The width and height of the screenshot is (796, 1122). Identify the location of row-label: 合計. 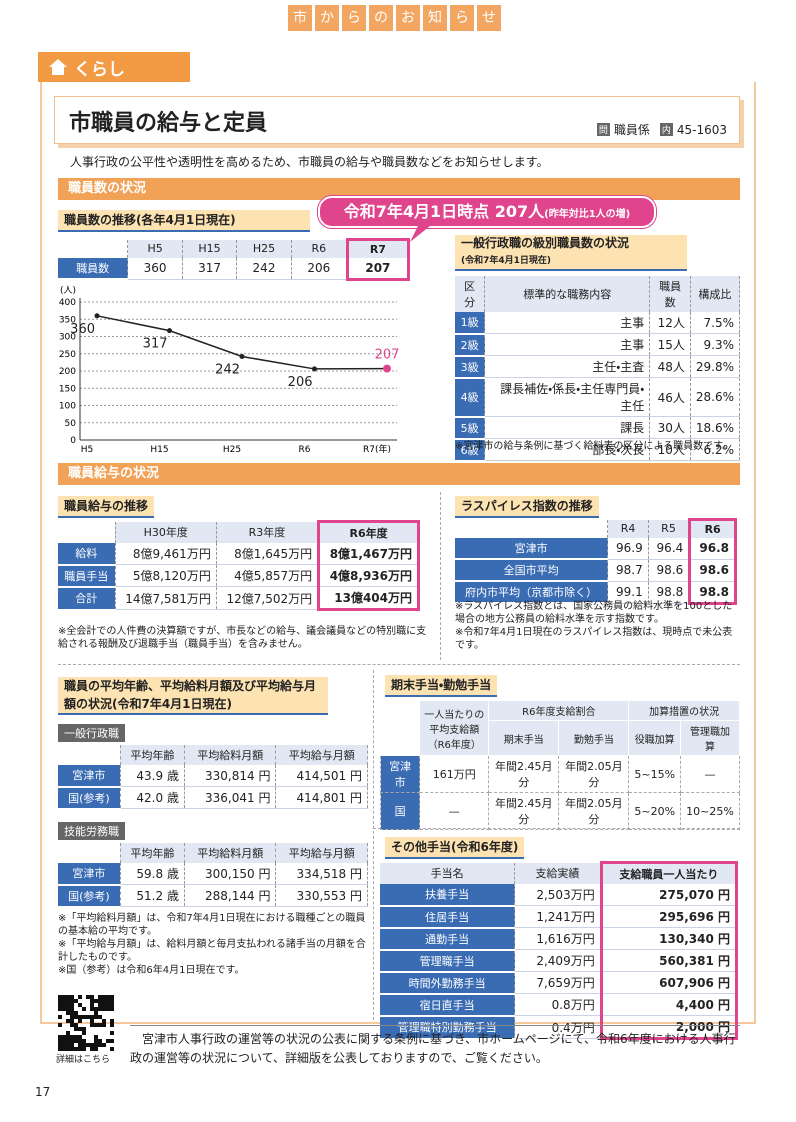
(87, 598).